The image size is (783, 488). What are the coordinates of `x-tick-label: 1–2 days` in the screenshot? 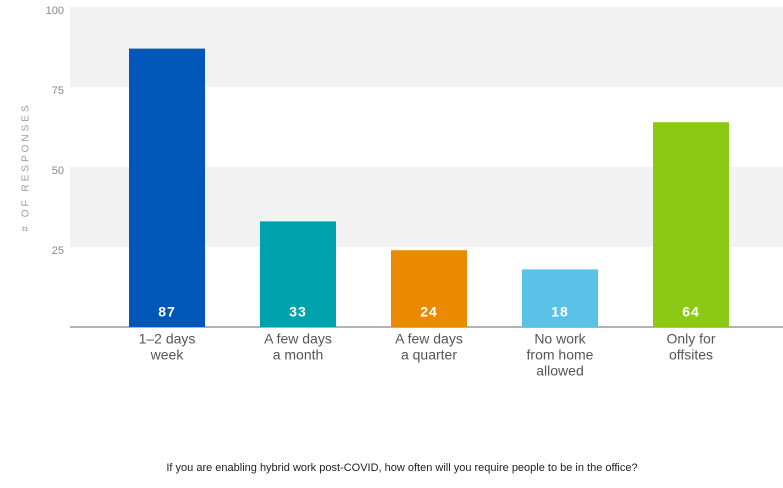 It's located at (167, 339).